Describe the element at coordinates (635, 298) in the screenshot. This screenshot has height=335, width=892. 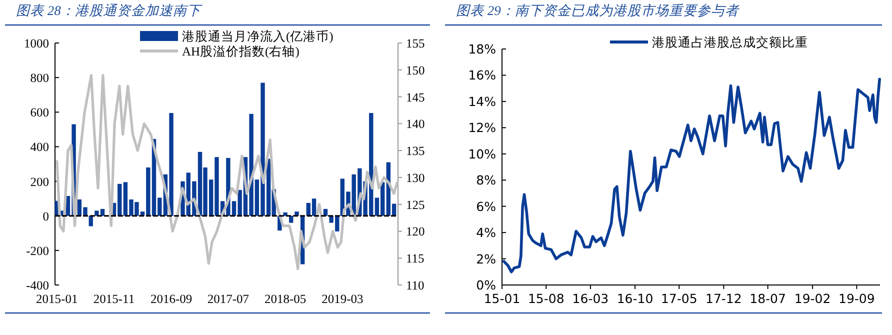
I see `x-tick-label: 16-10` at that location.